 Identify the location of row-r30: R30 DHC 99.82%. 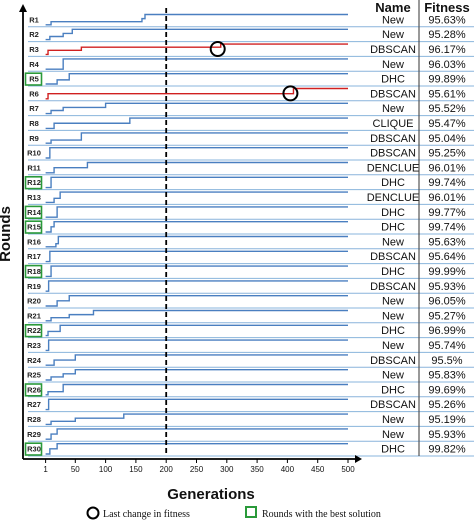
(249, 449).